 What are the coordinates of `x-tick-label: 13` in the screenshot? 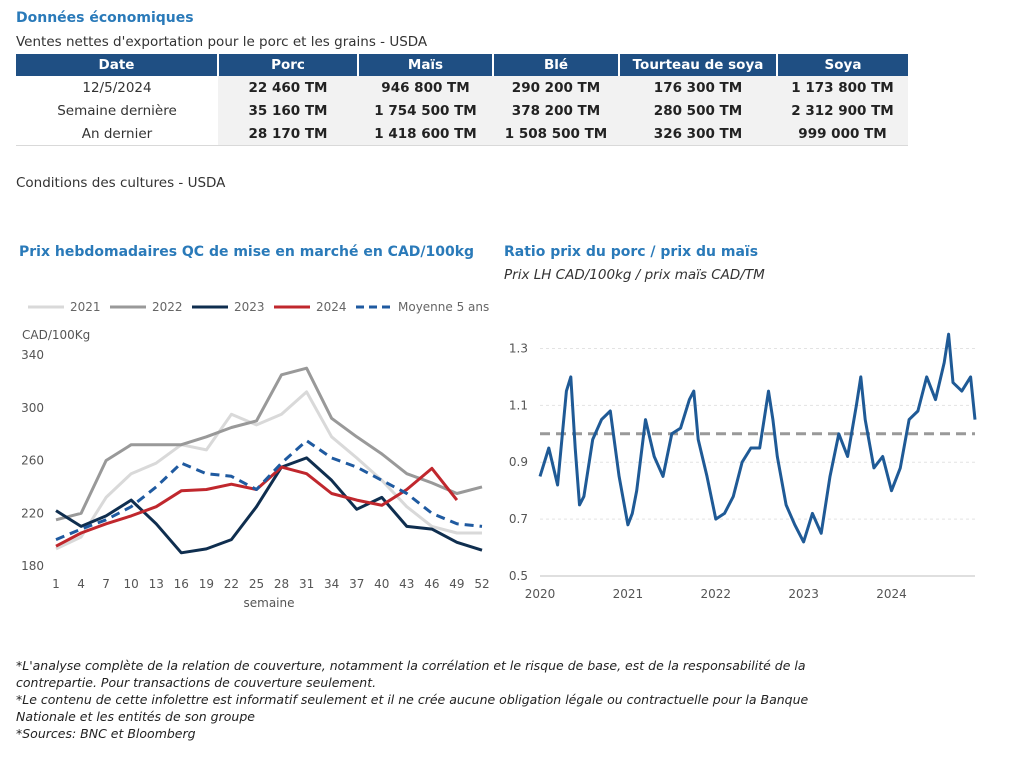 It's located at (156, 584).